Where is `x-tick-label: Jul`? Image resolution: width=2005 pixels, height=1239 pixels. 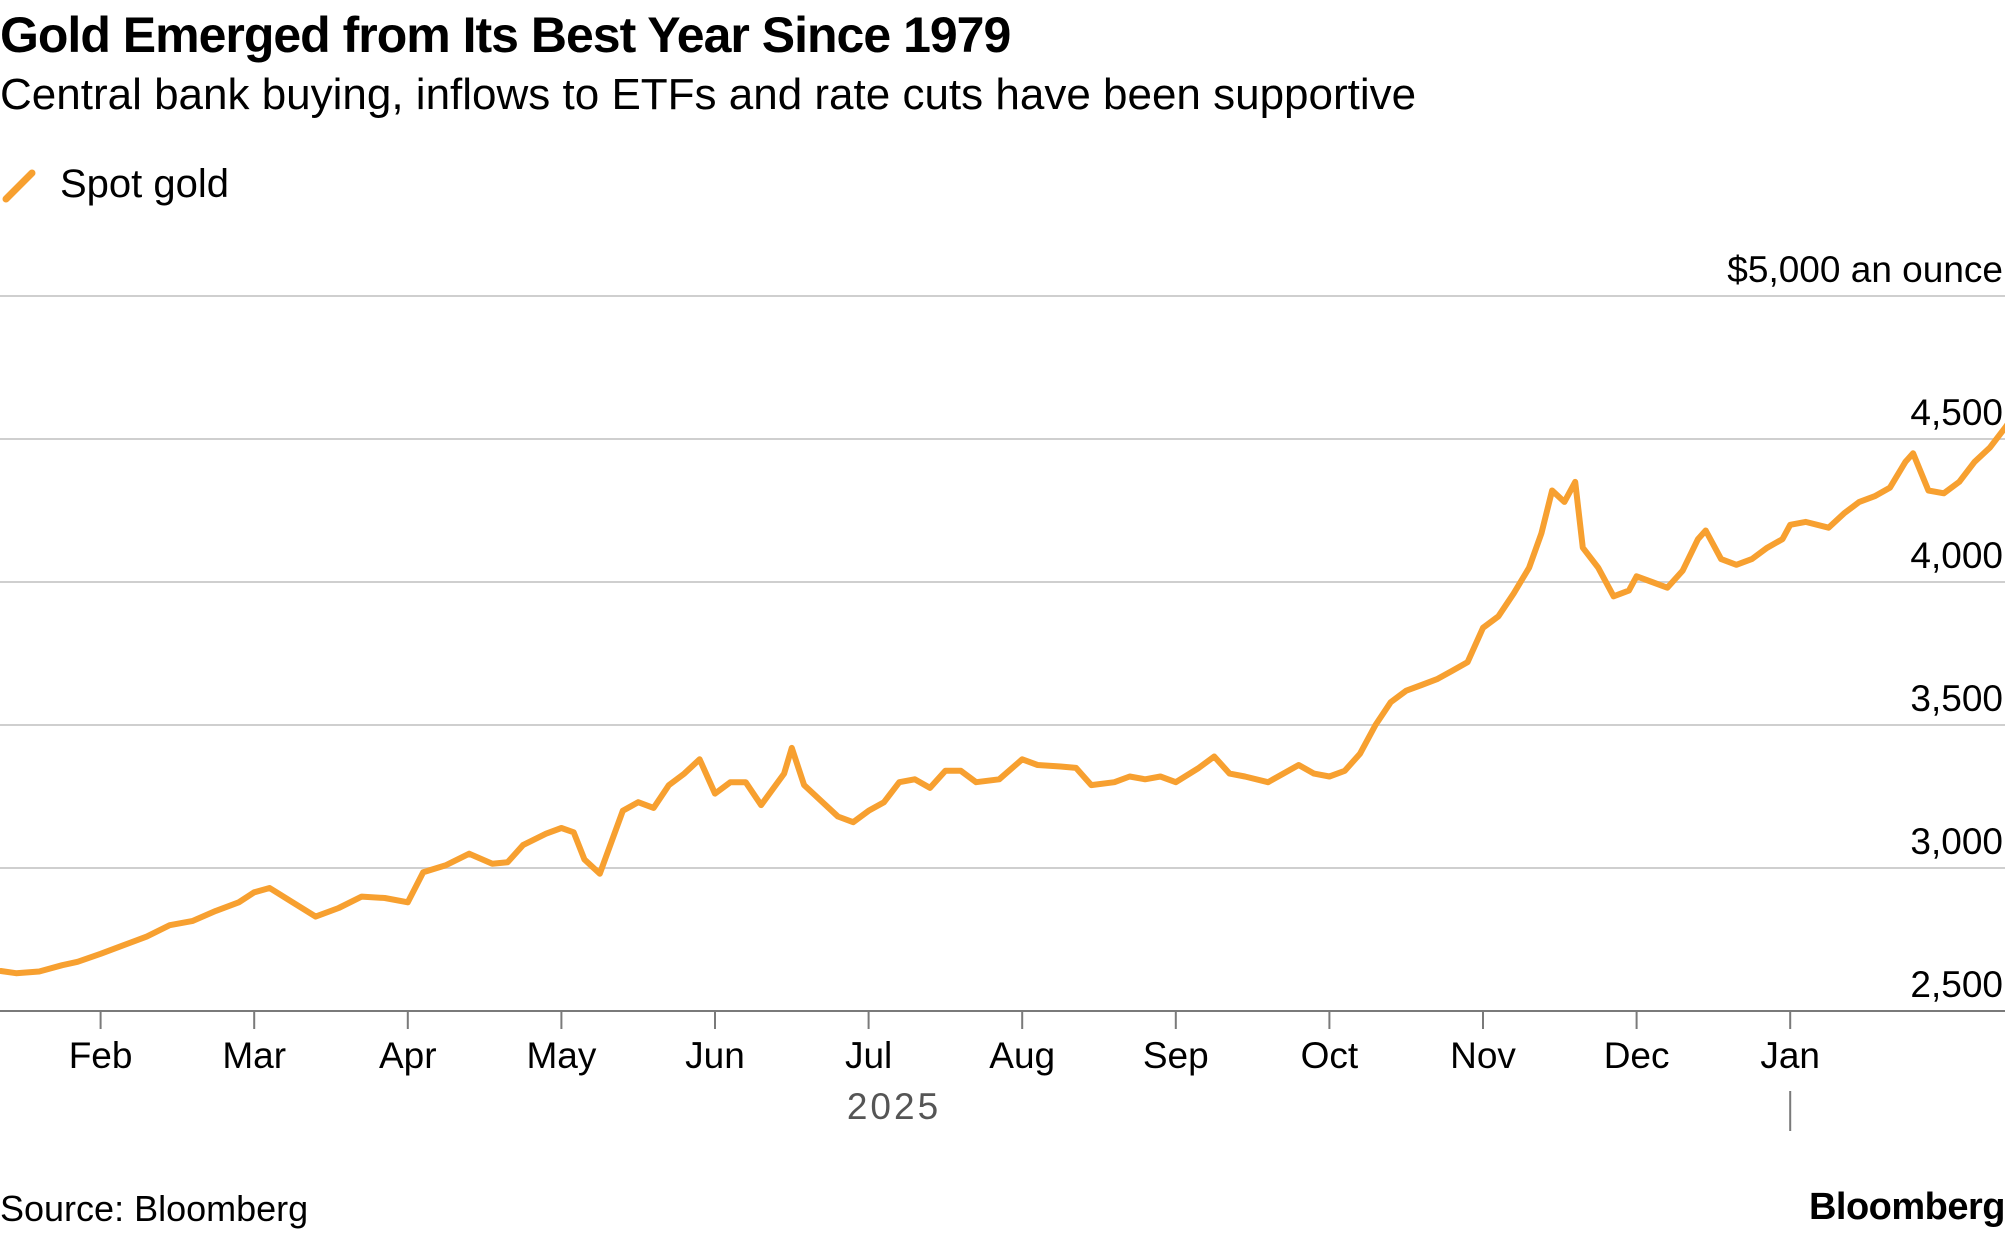 x-tick-label: Jul is located at coordinates (868, 1055).